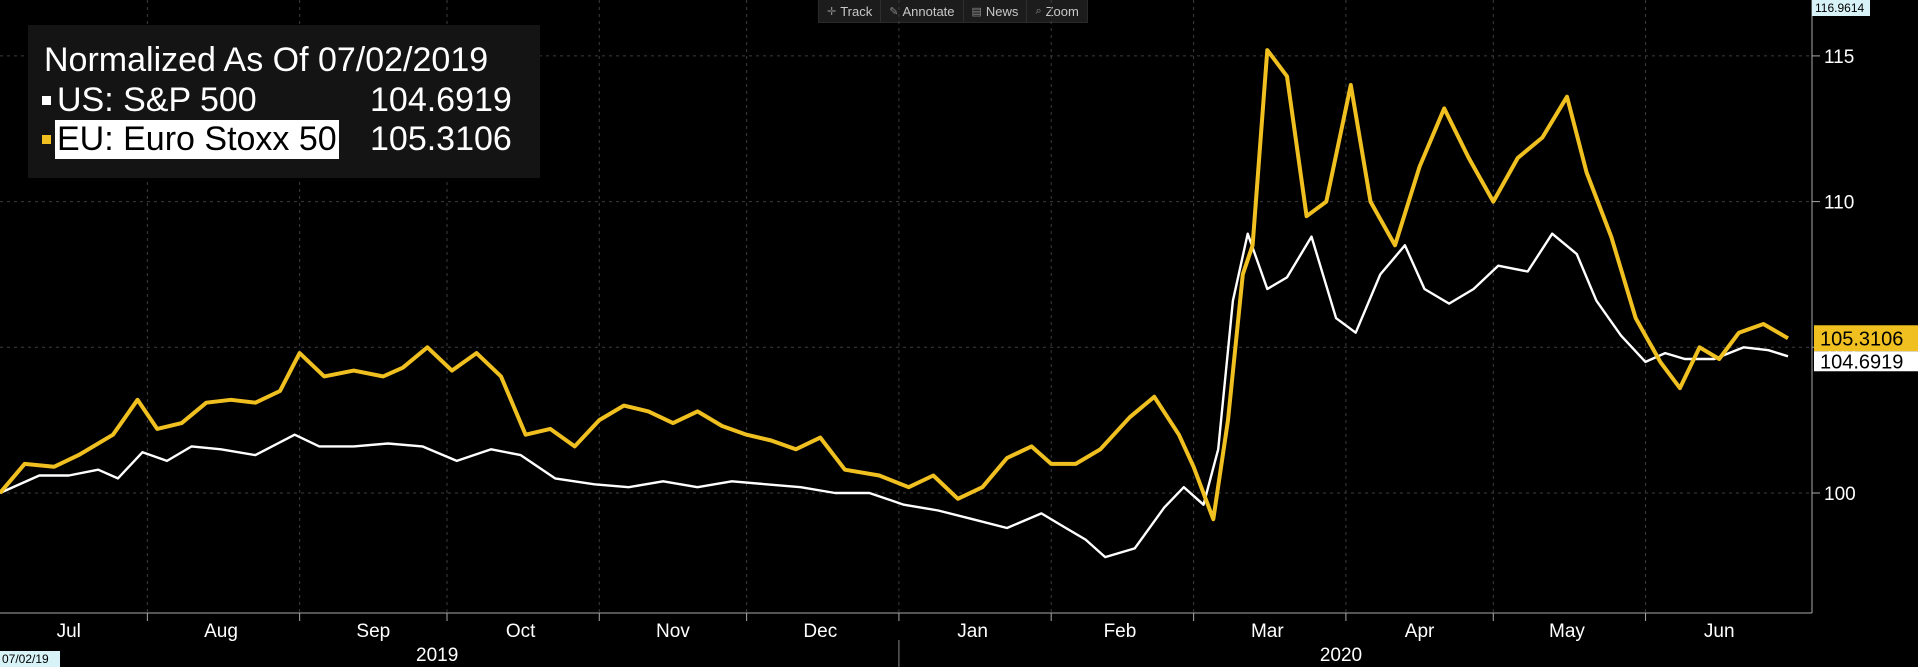  Describe the element at coordinates (976, 11) in the screenshot. I see `news-icon: ▤` at that location.